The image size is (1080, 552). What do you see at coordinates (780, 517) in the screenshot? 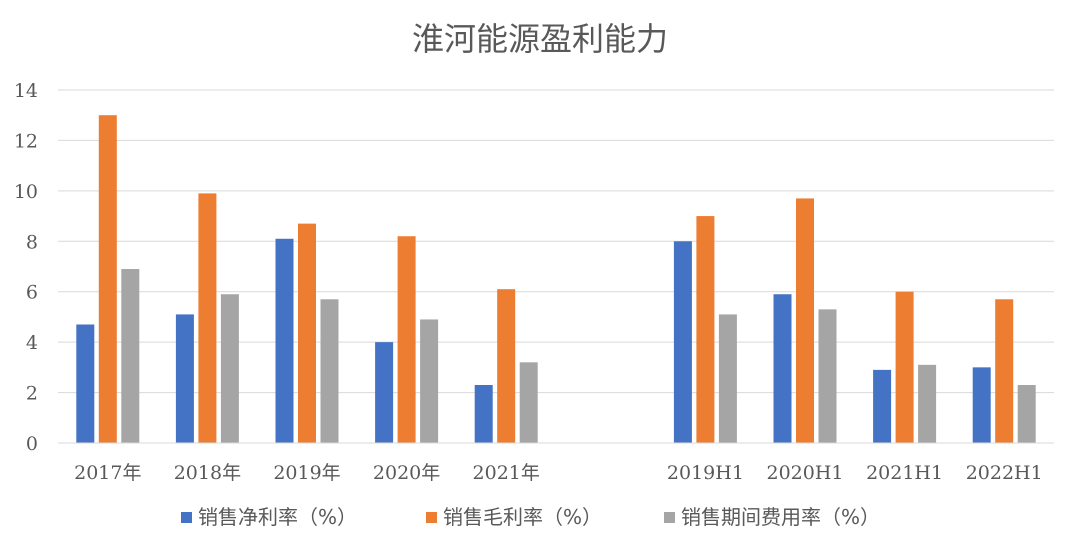
I see `legend-label-3: 销售期间费用率（%）` at bounding box center [780, 517].